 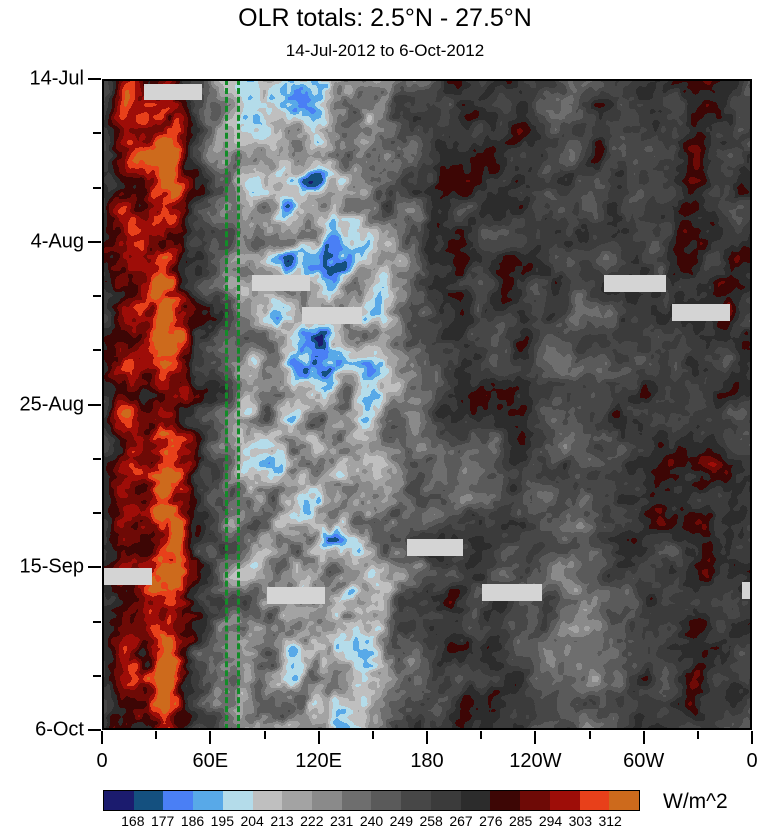 I want to click on x-axis-label: 180, so click(x=427, y=761).